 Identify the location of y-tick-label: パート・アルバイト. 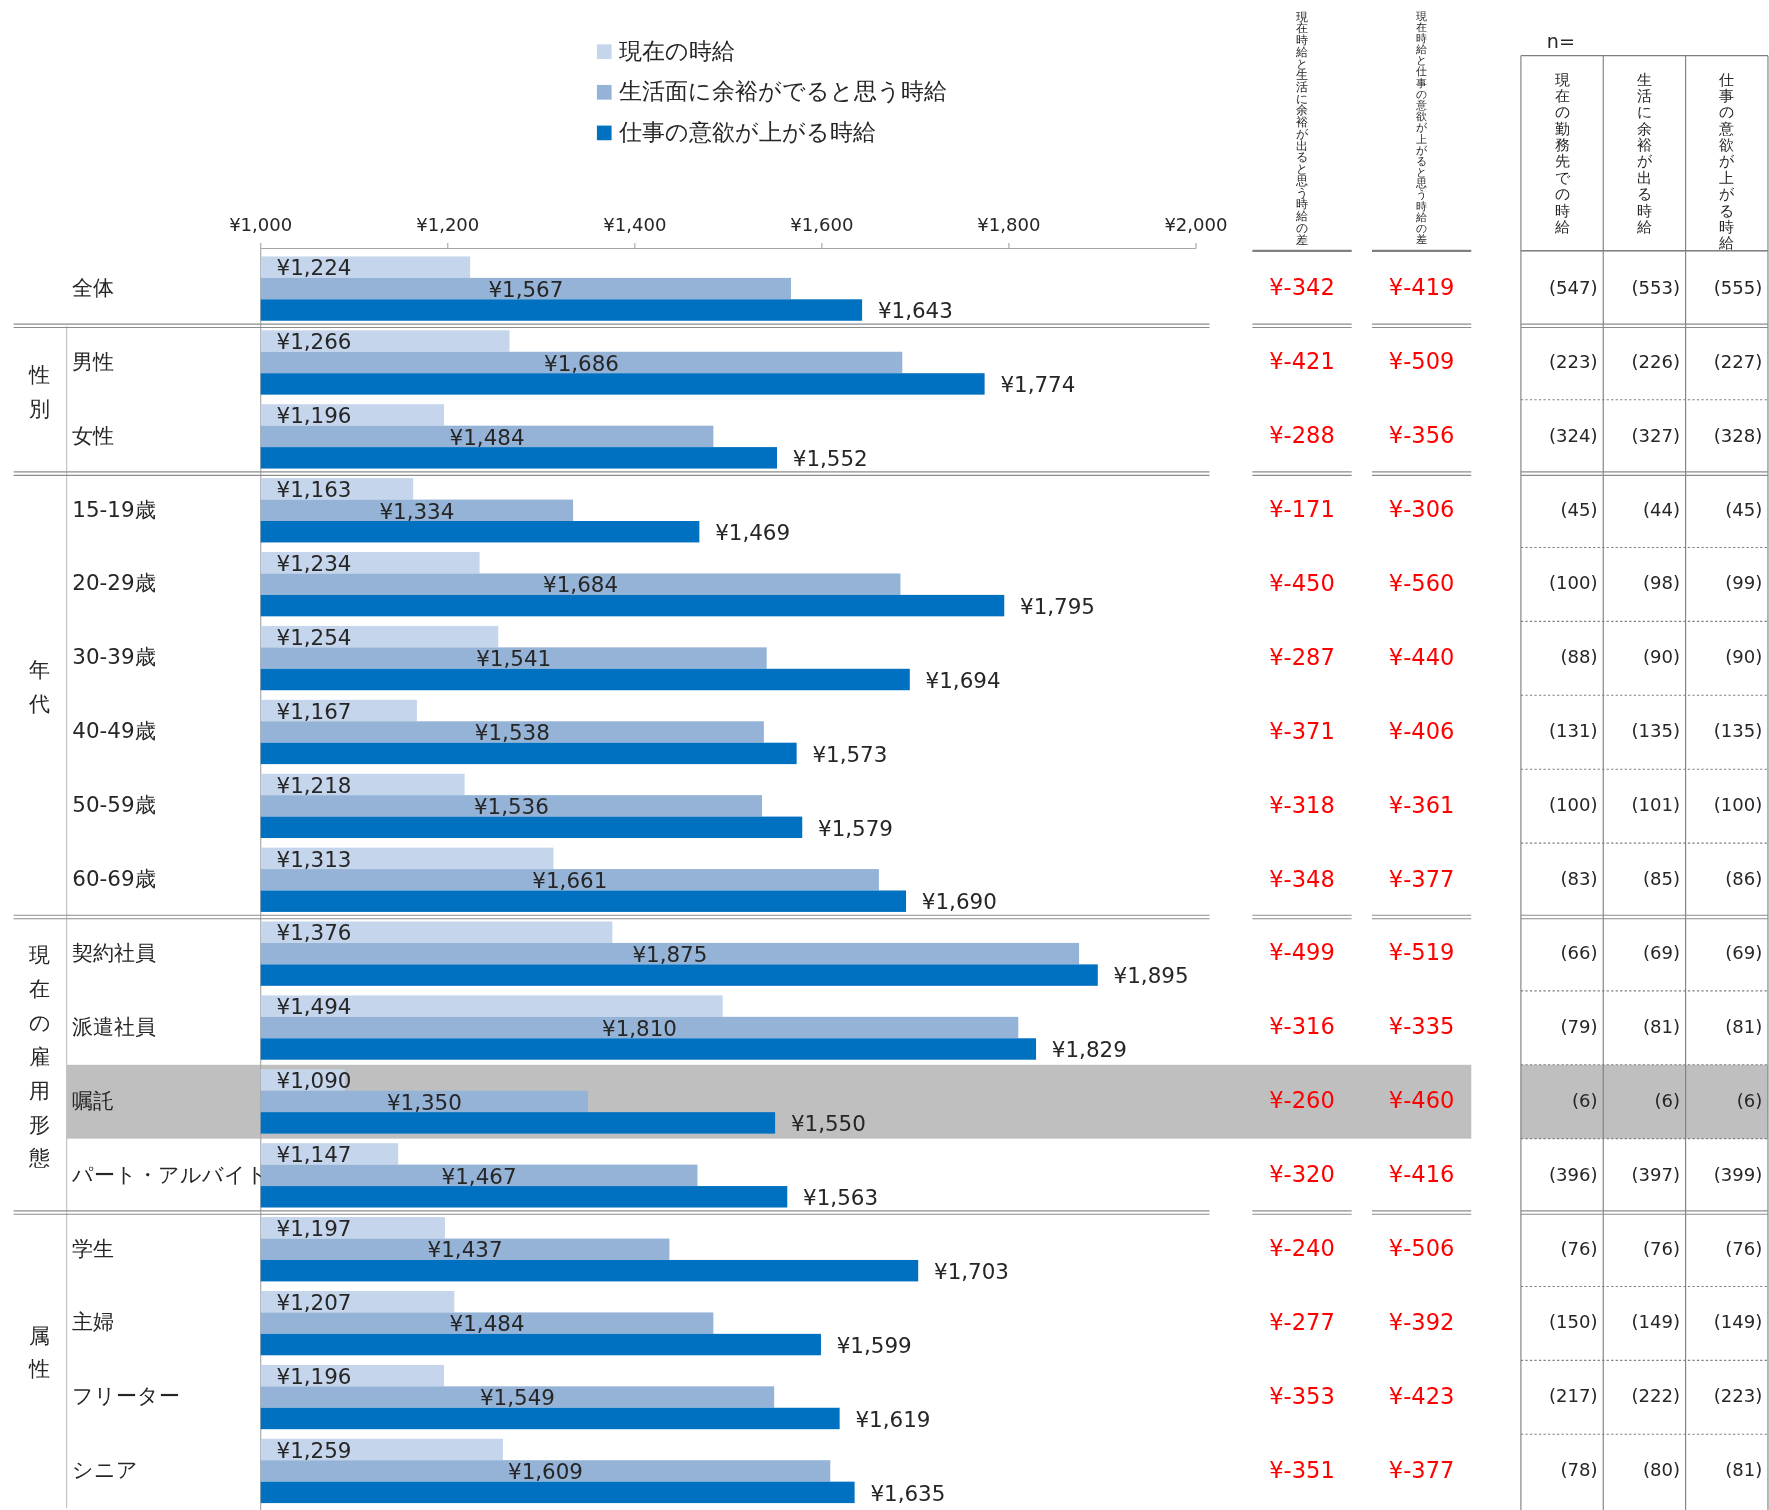
(170, 1174).